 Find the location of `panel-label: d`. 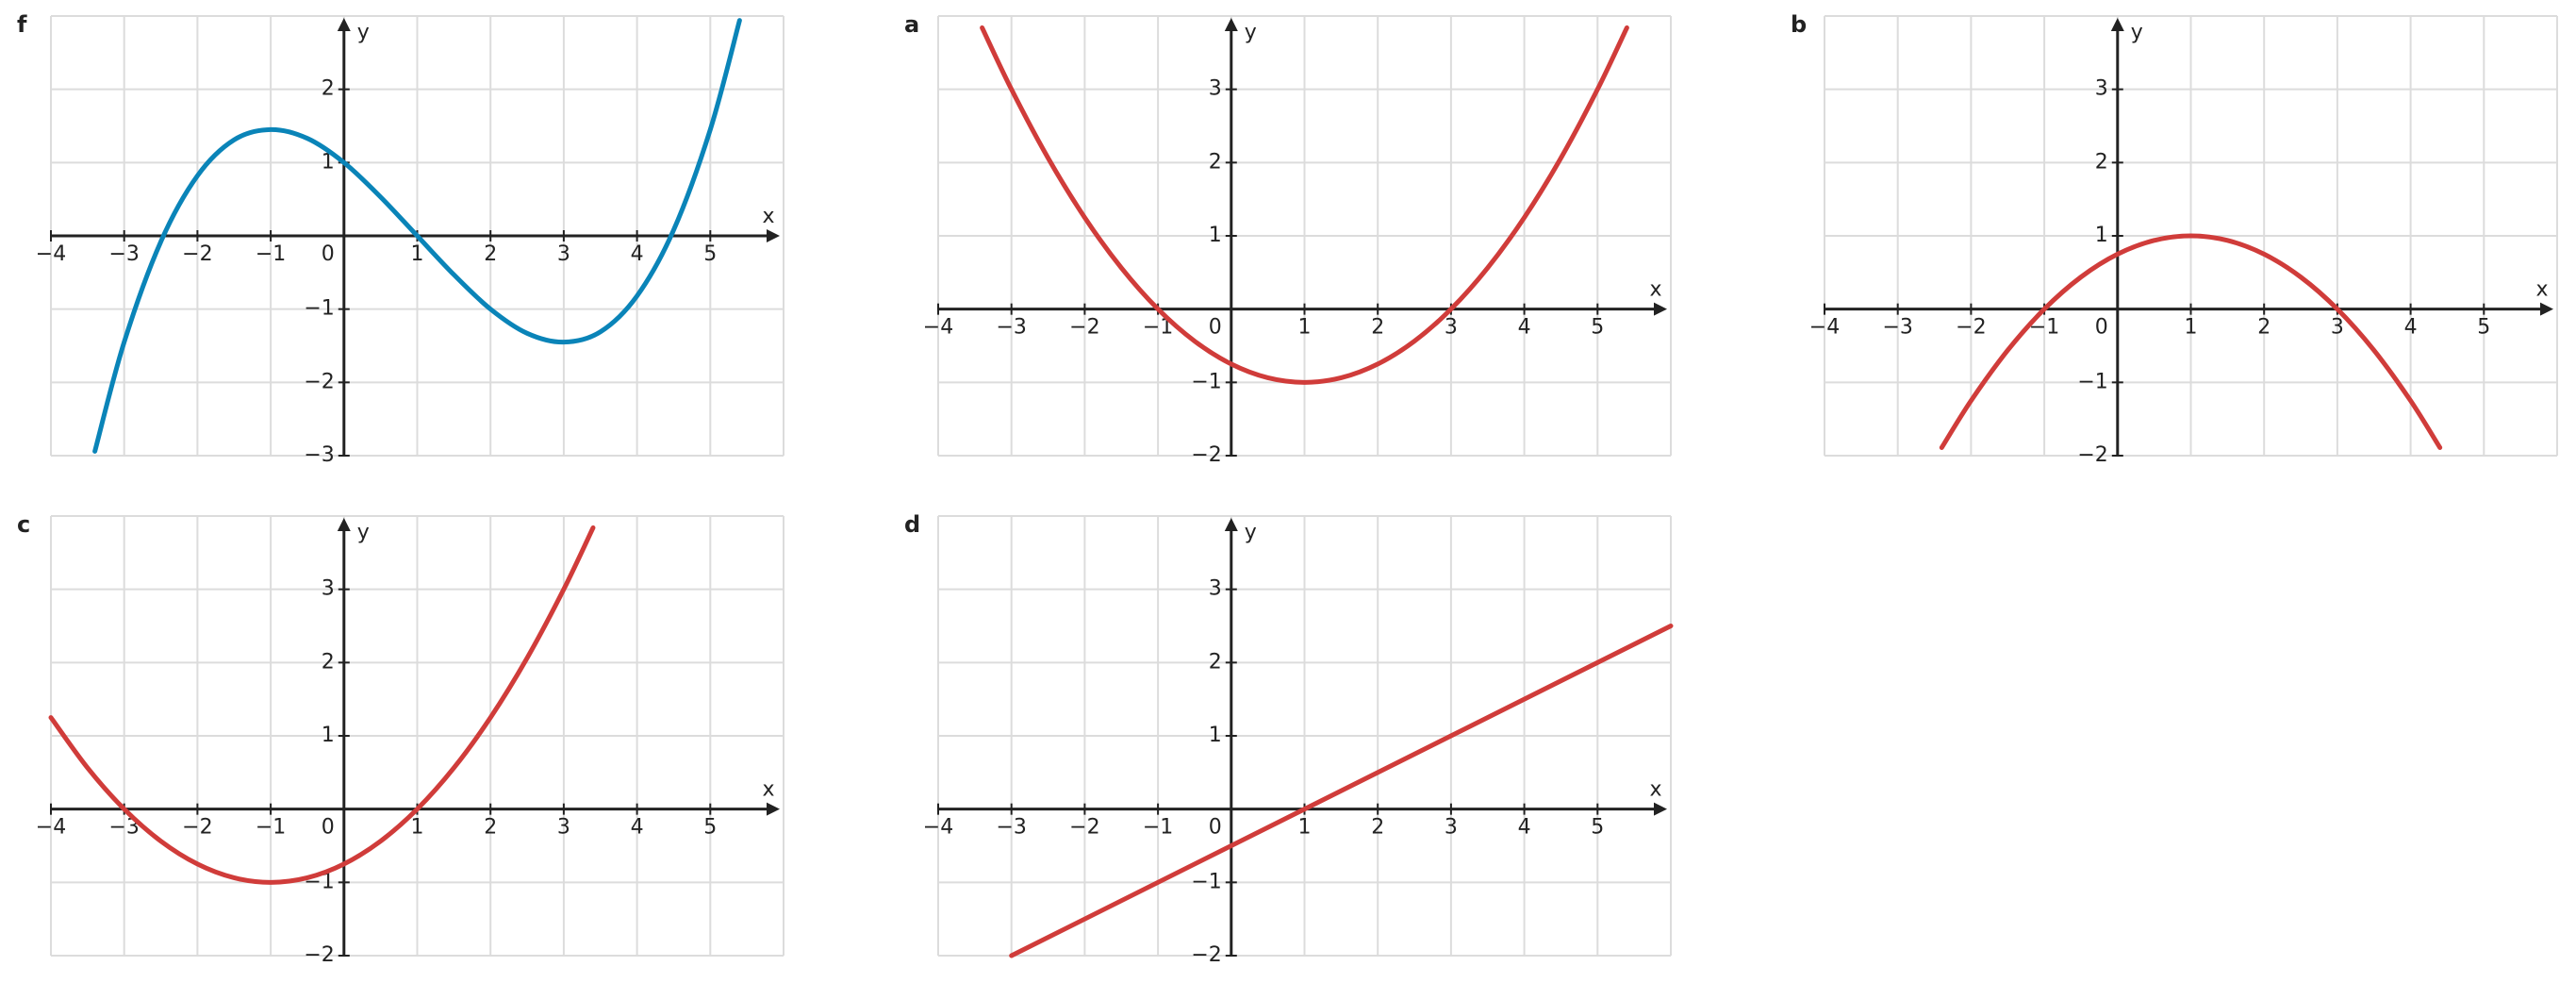

panel-label: d is located at coordinates (912, 524).